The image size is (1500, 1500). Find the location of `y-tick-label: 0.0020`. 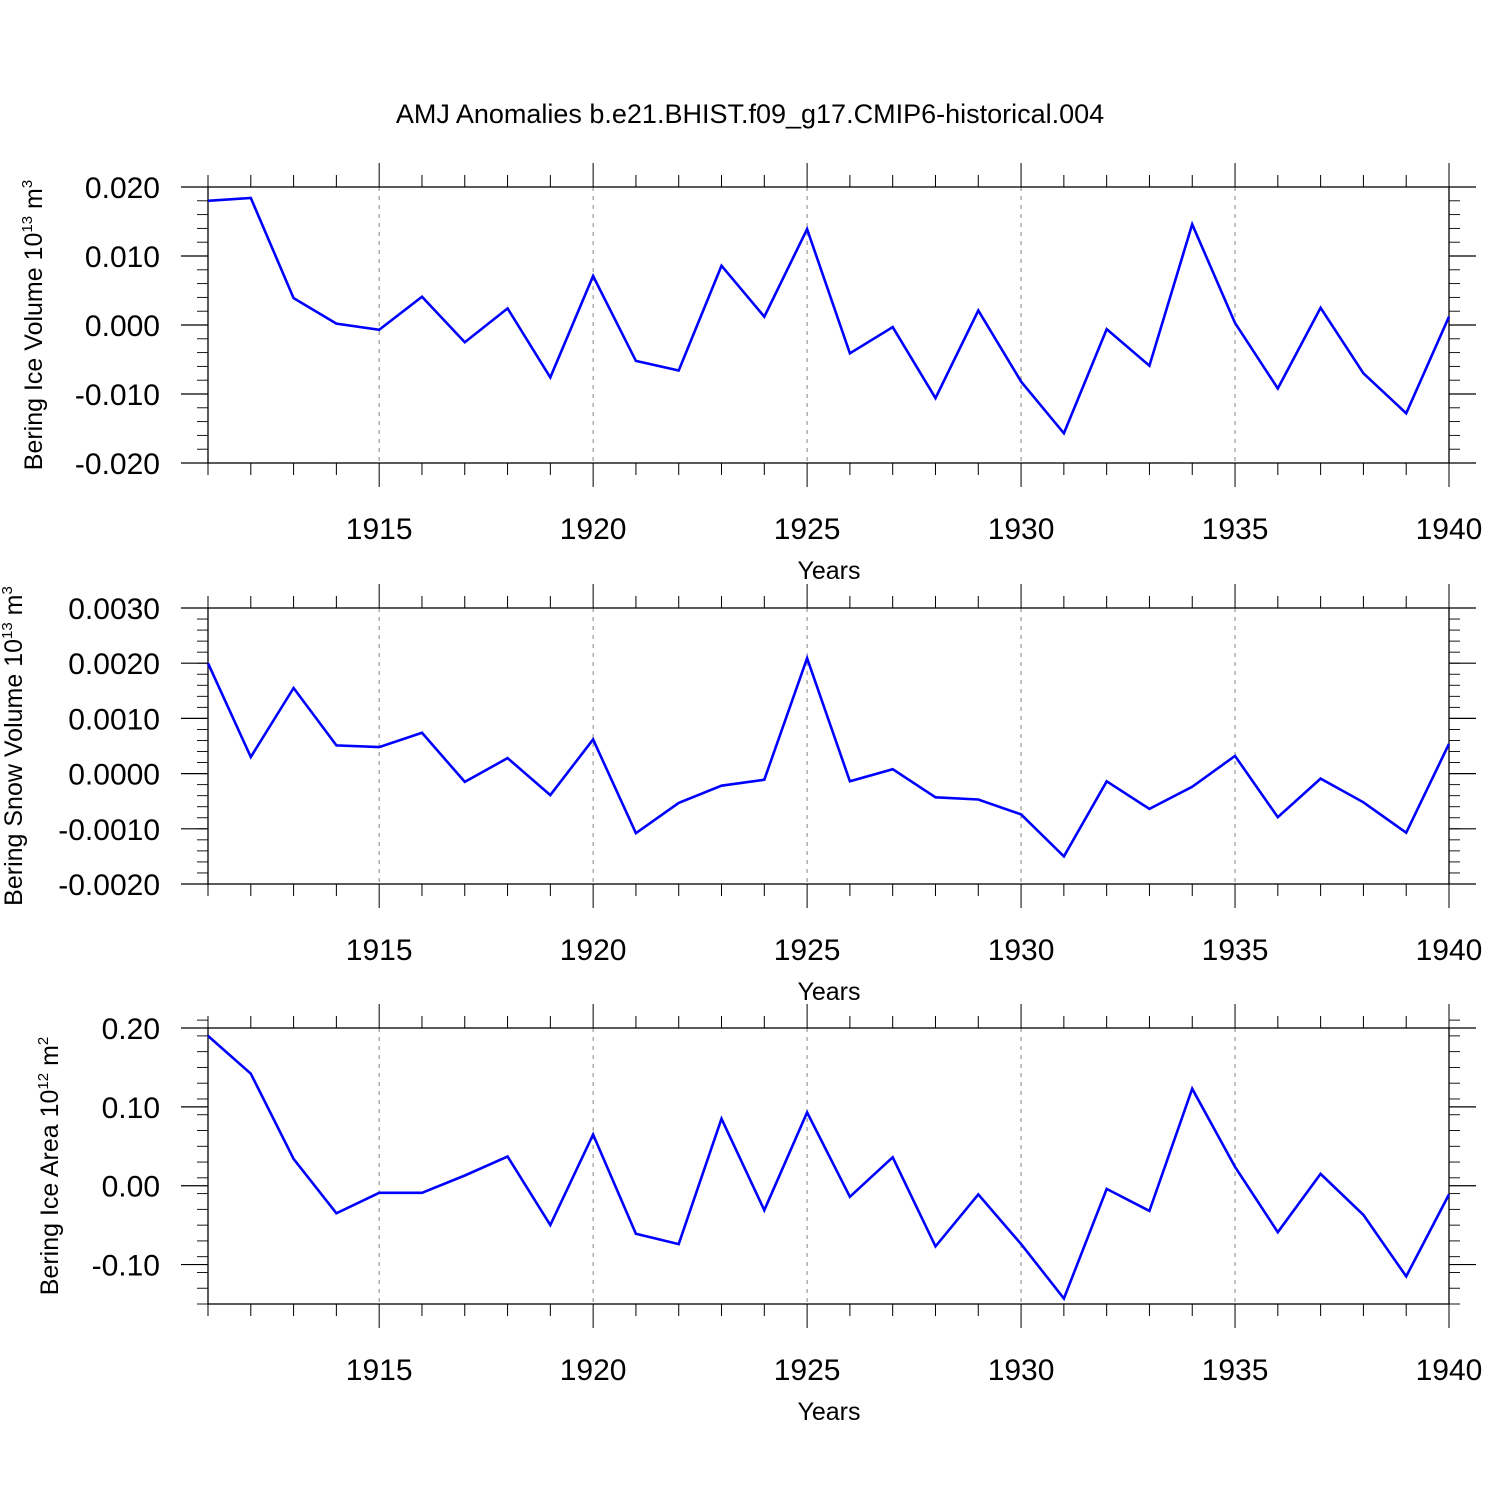

y-tick-label: 0.0020 is located at coordinates (114, 664).